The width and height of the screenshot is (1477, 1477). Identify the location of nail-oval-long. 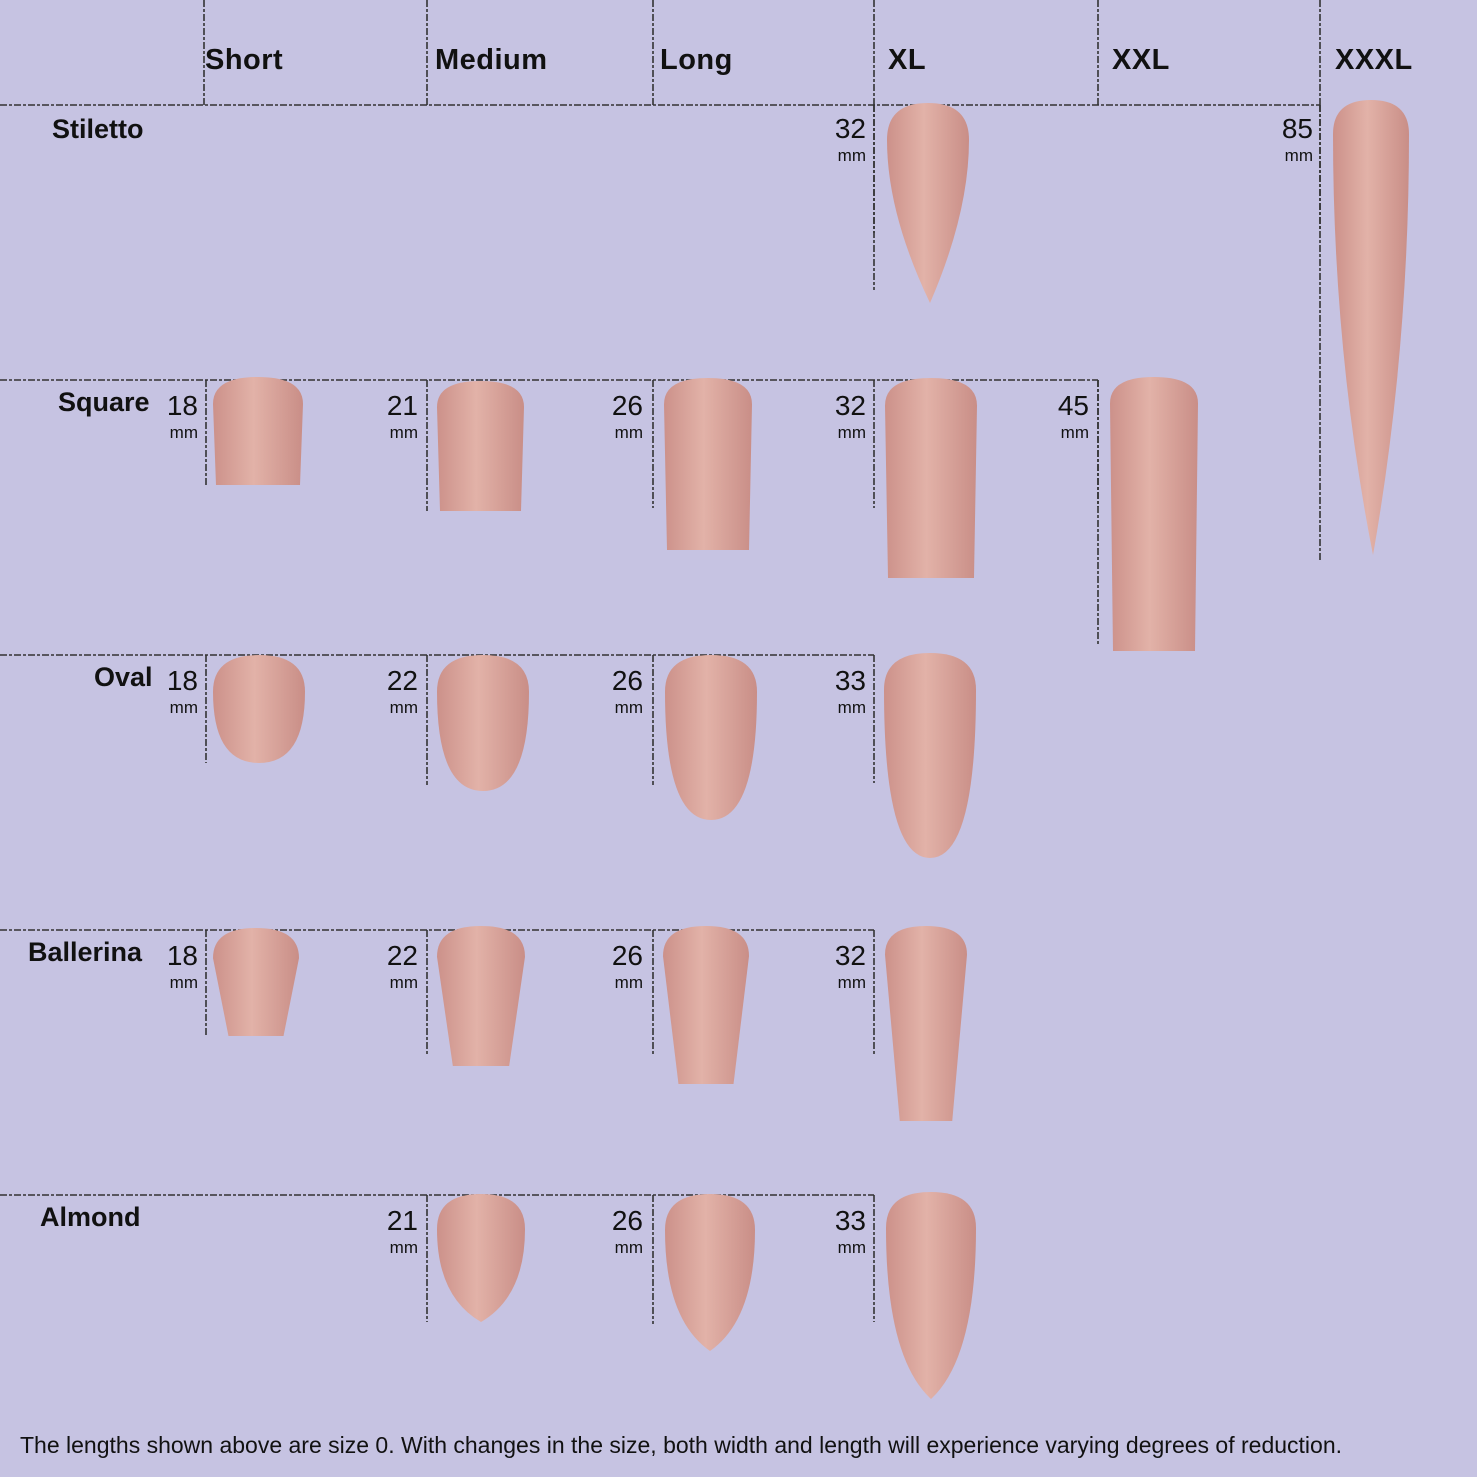
(711, 737).